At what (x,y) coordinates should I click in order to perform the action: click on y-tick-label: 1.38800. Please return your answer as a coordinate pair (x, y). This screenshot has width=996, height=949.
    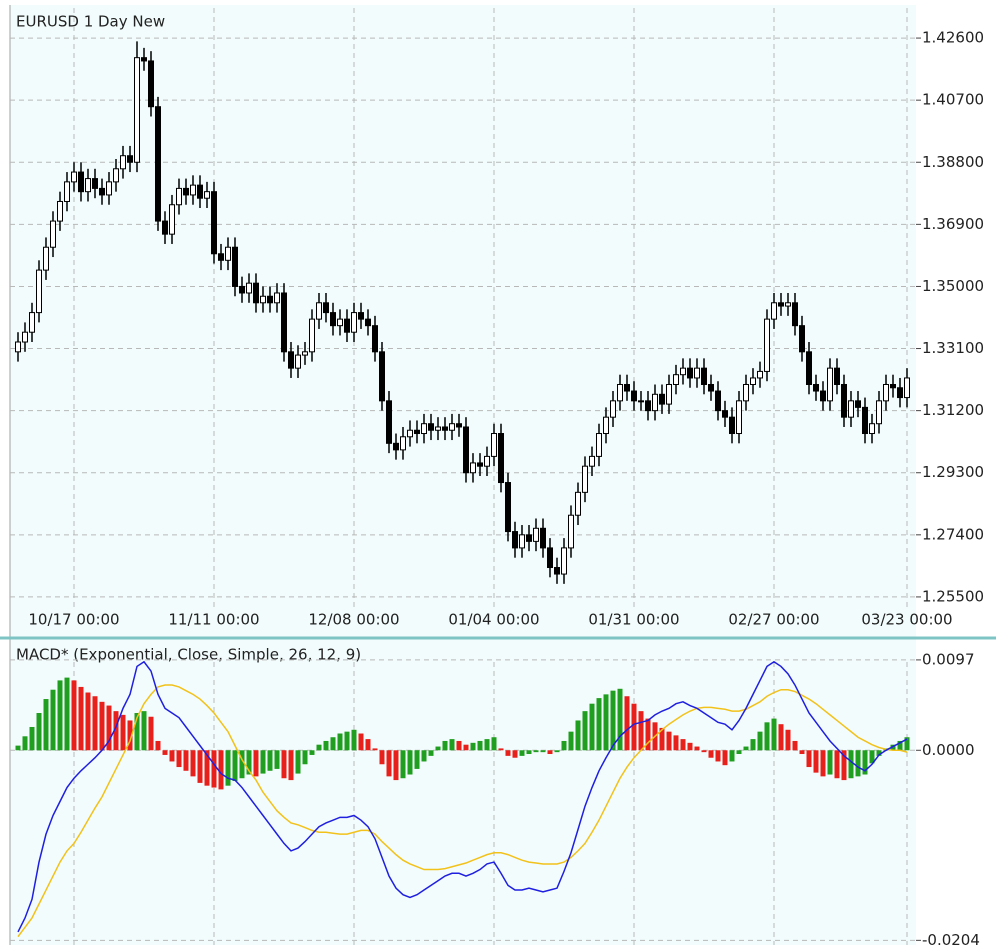
    Looking at the image, I should click on (953, 162).